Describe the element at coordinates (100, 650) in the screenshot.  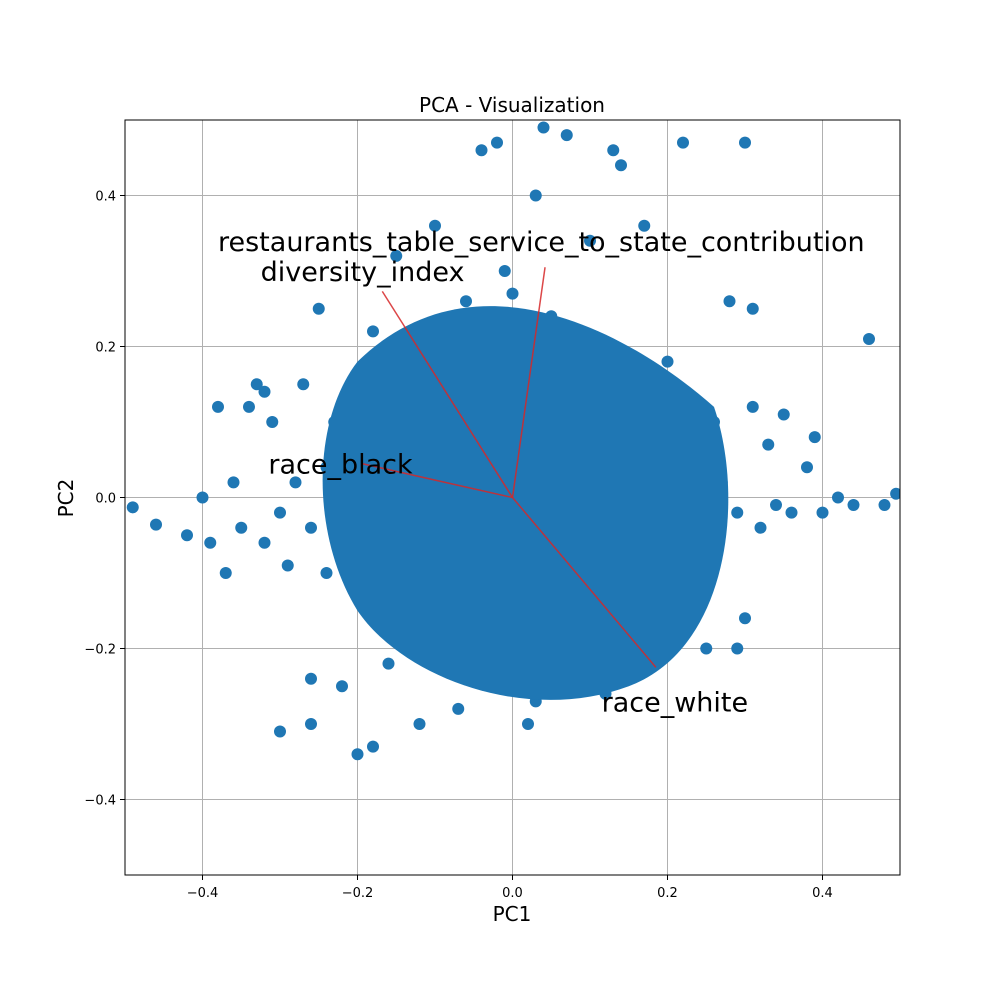
I see `y-tick-label-1: −0.2` at that location.